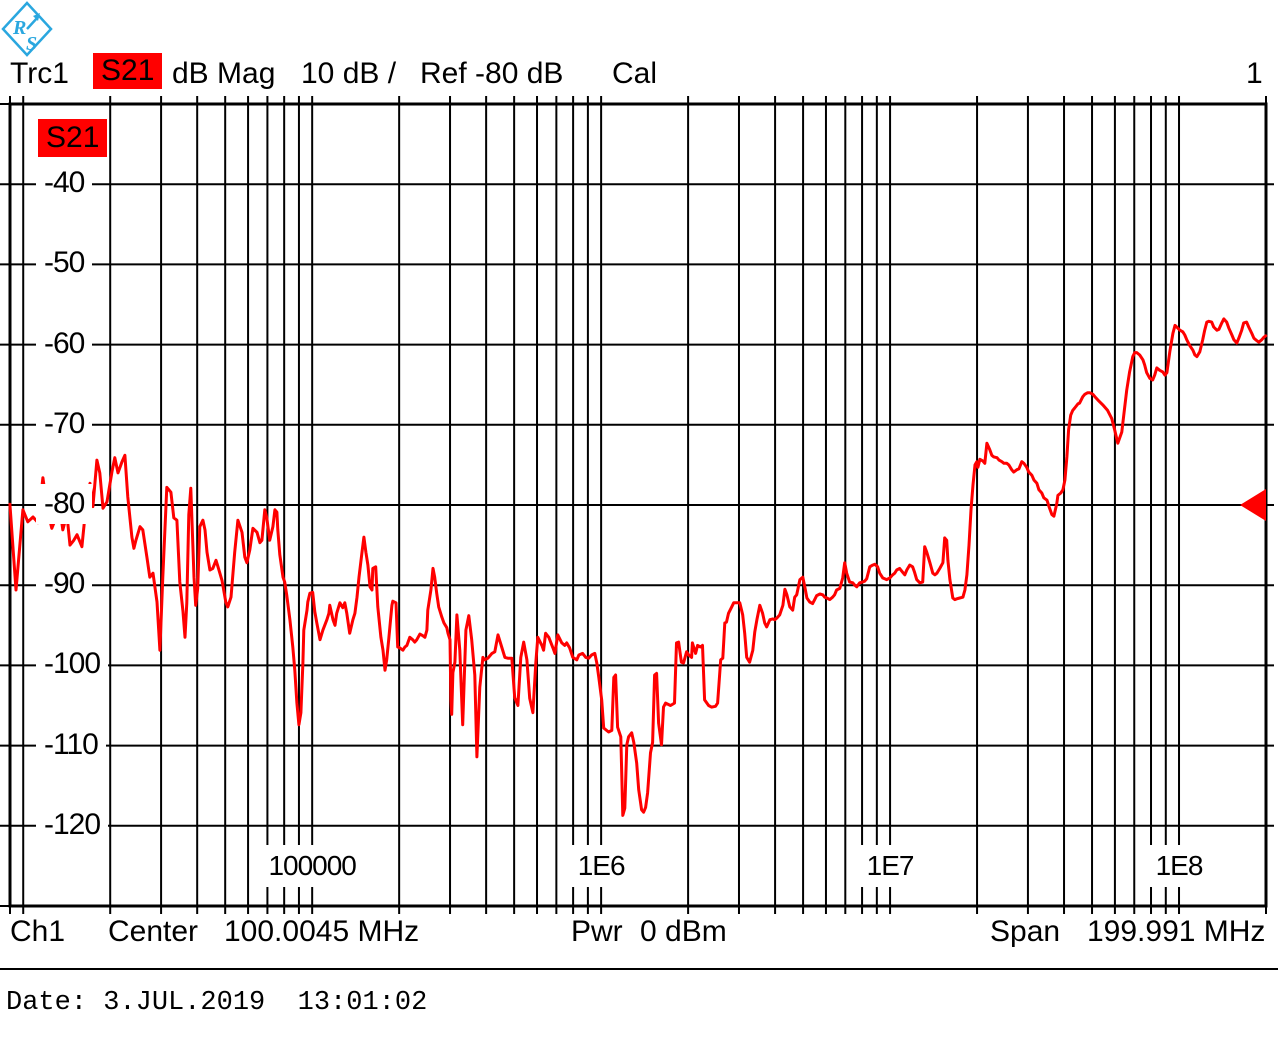 The width and height of the screenshot is (1278, 1052). What do you see at coordinates (128, 71) in the screenshot?
I see `header-meas-badge: S21` at bounding box center [128, 71].